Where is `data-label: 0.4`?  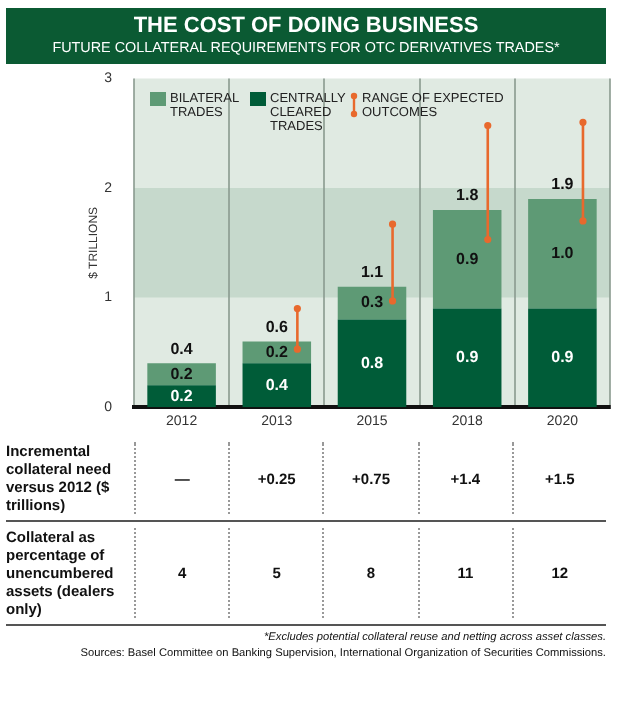 data-label: 0.4 is located at coordinates (277, 384).